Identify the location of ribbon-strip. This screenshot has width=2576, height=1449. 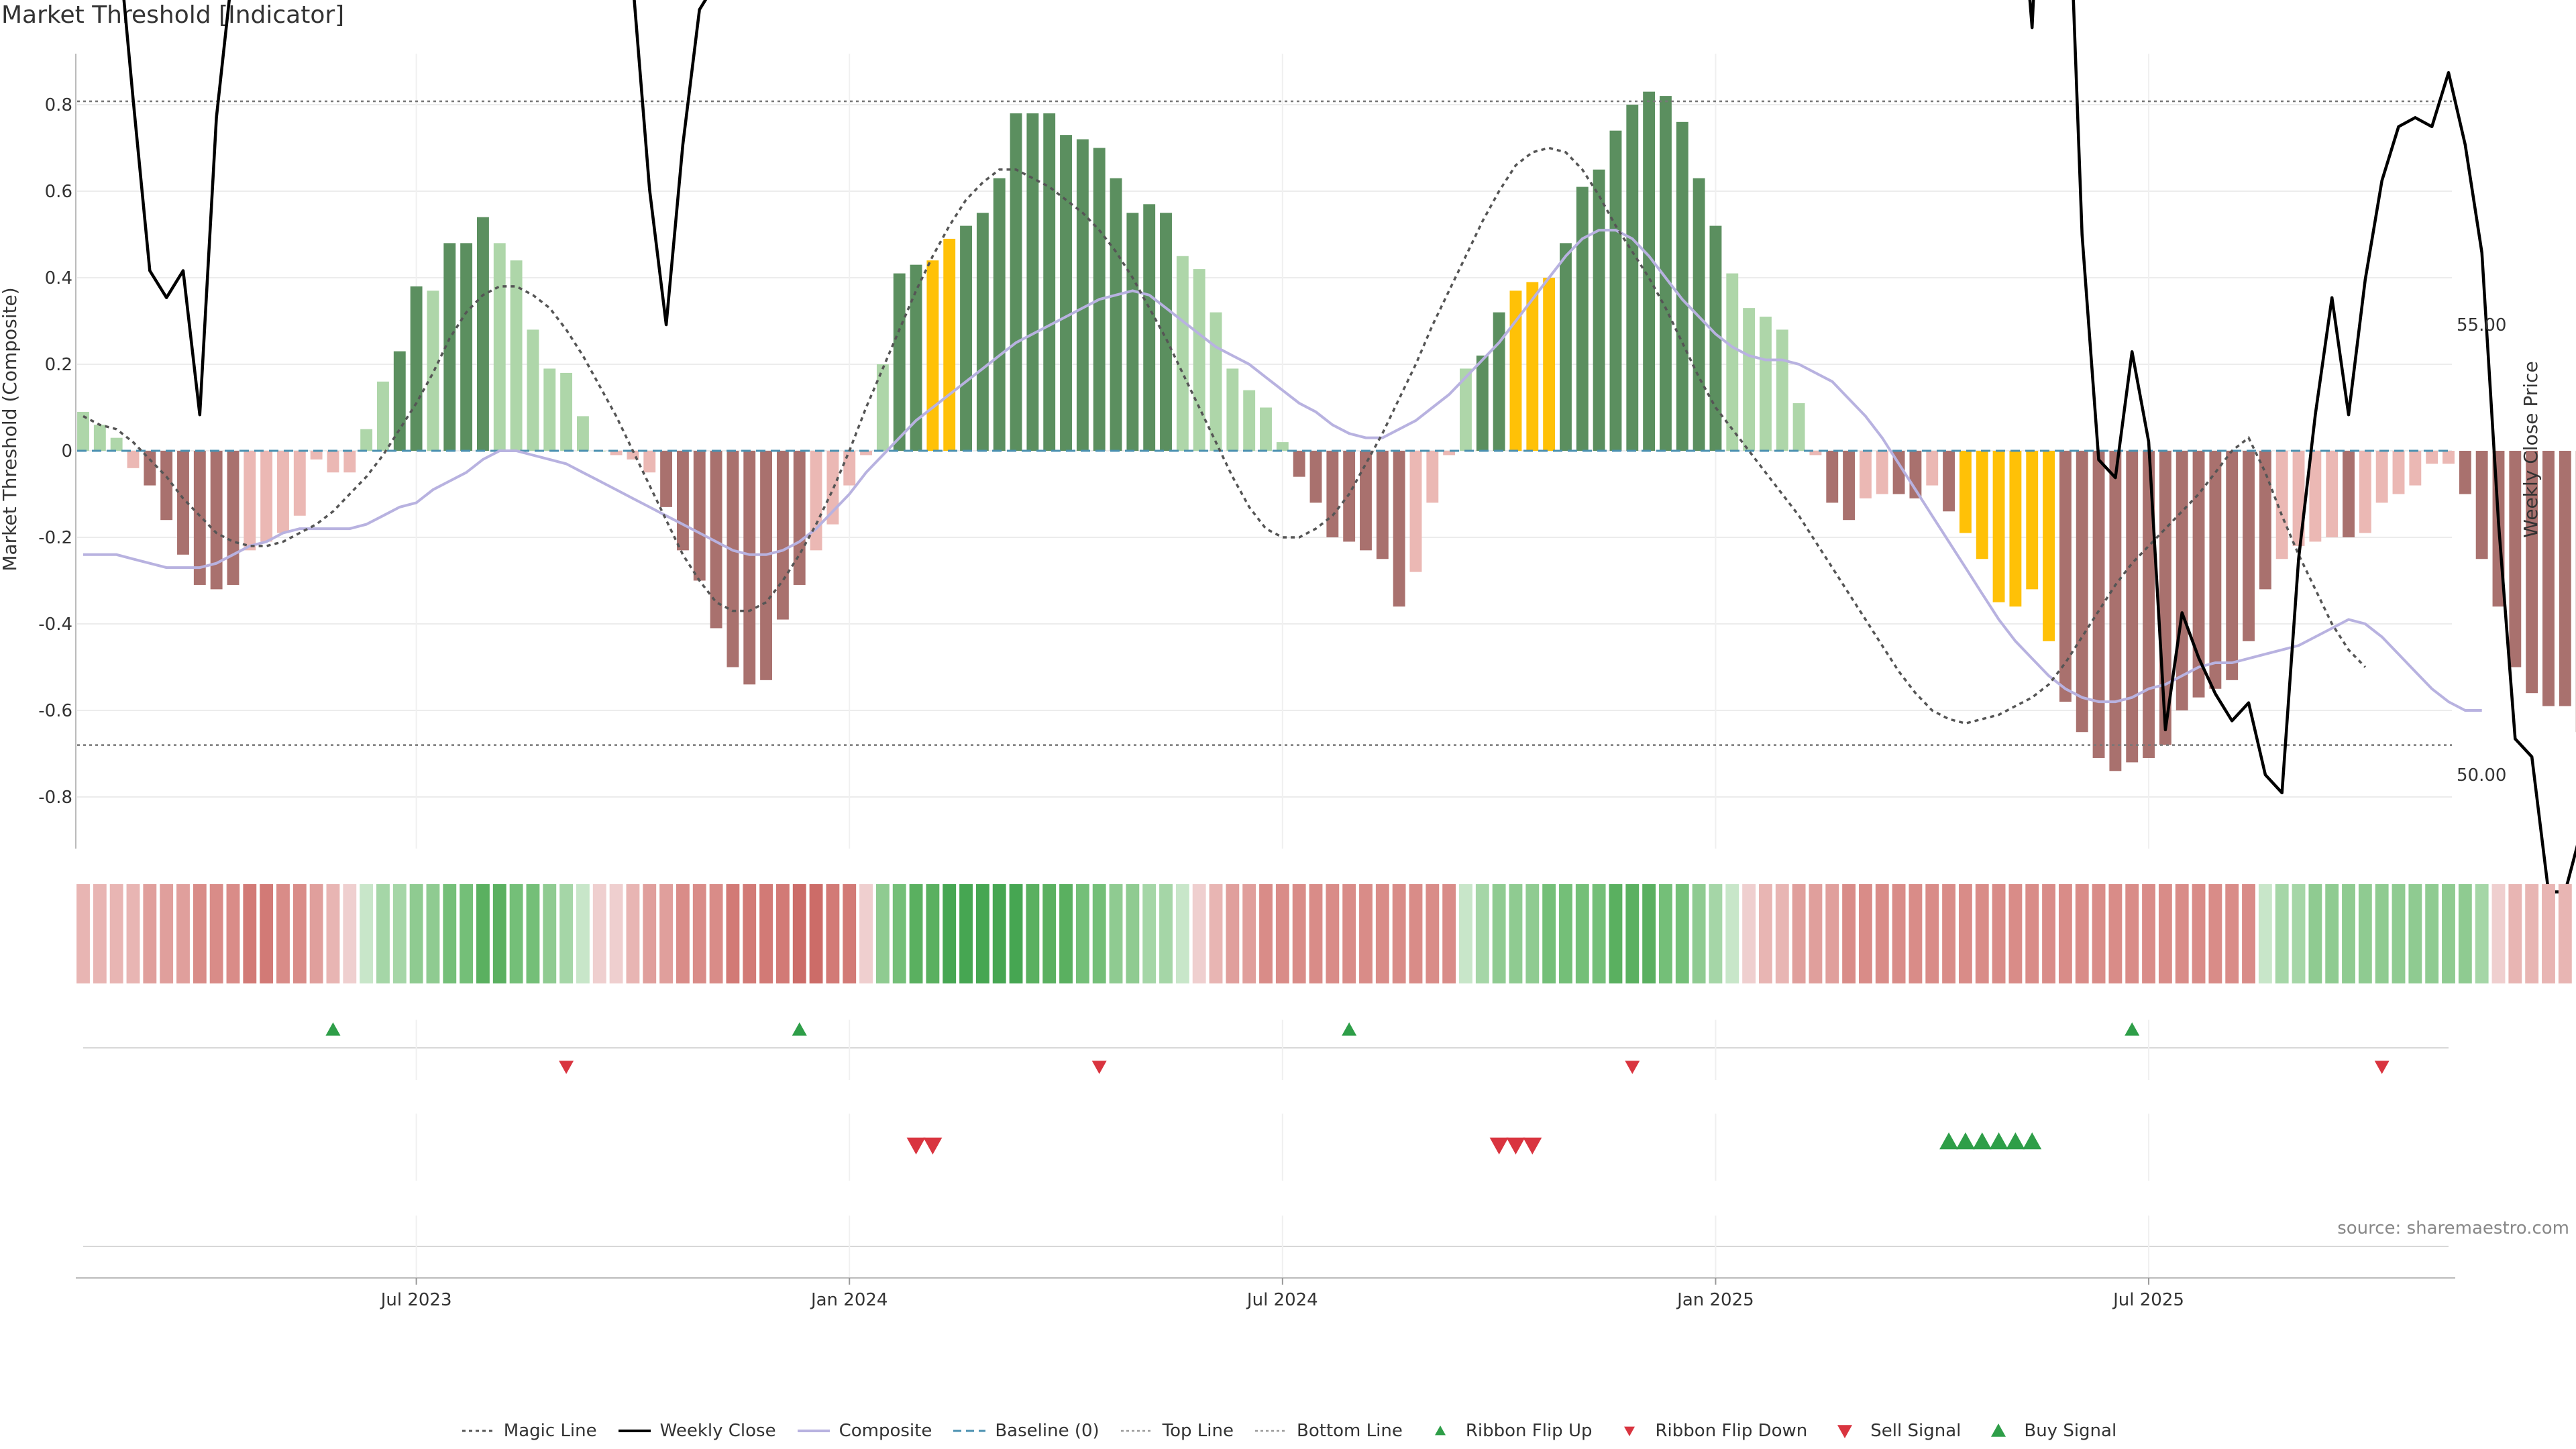
(1324, 933).